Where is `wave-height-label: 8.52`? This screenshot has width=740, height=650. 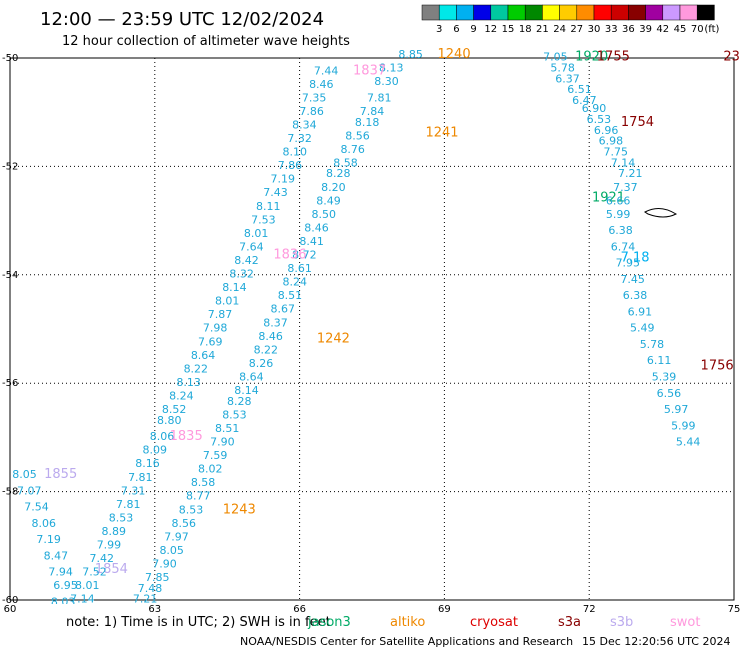
wave-height-label: 8.52 is located at coordinates (174, 409).